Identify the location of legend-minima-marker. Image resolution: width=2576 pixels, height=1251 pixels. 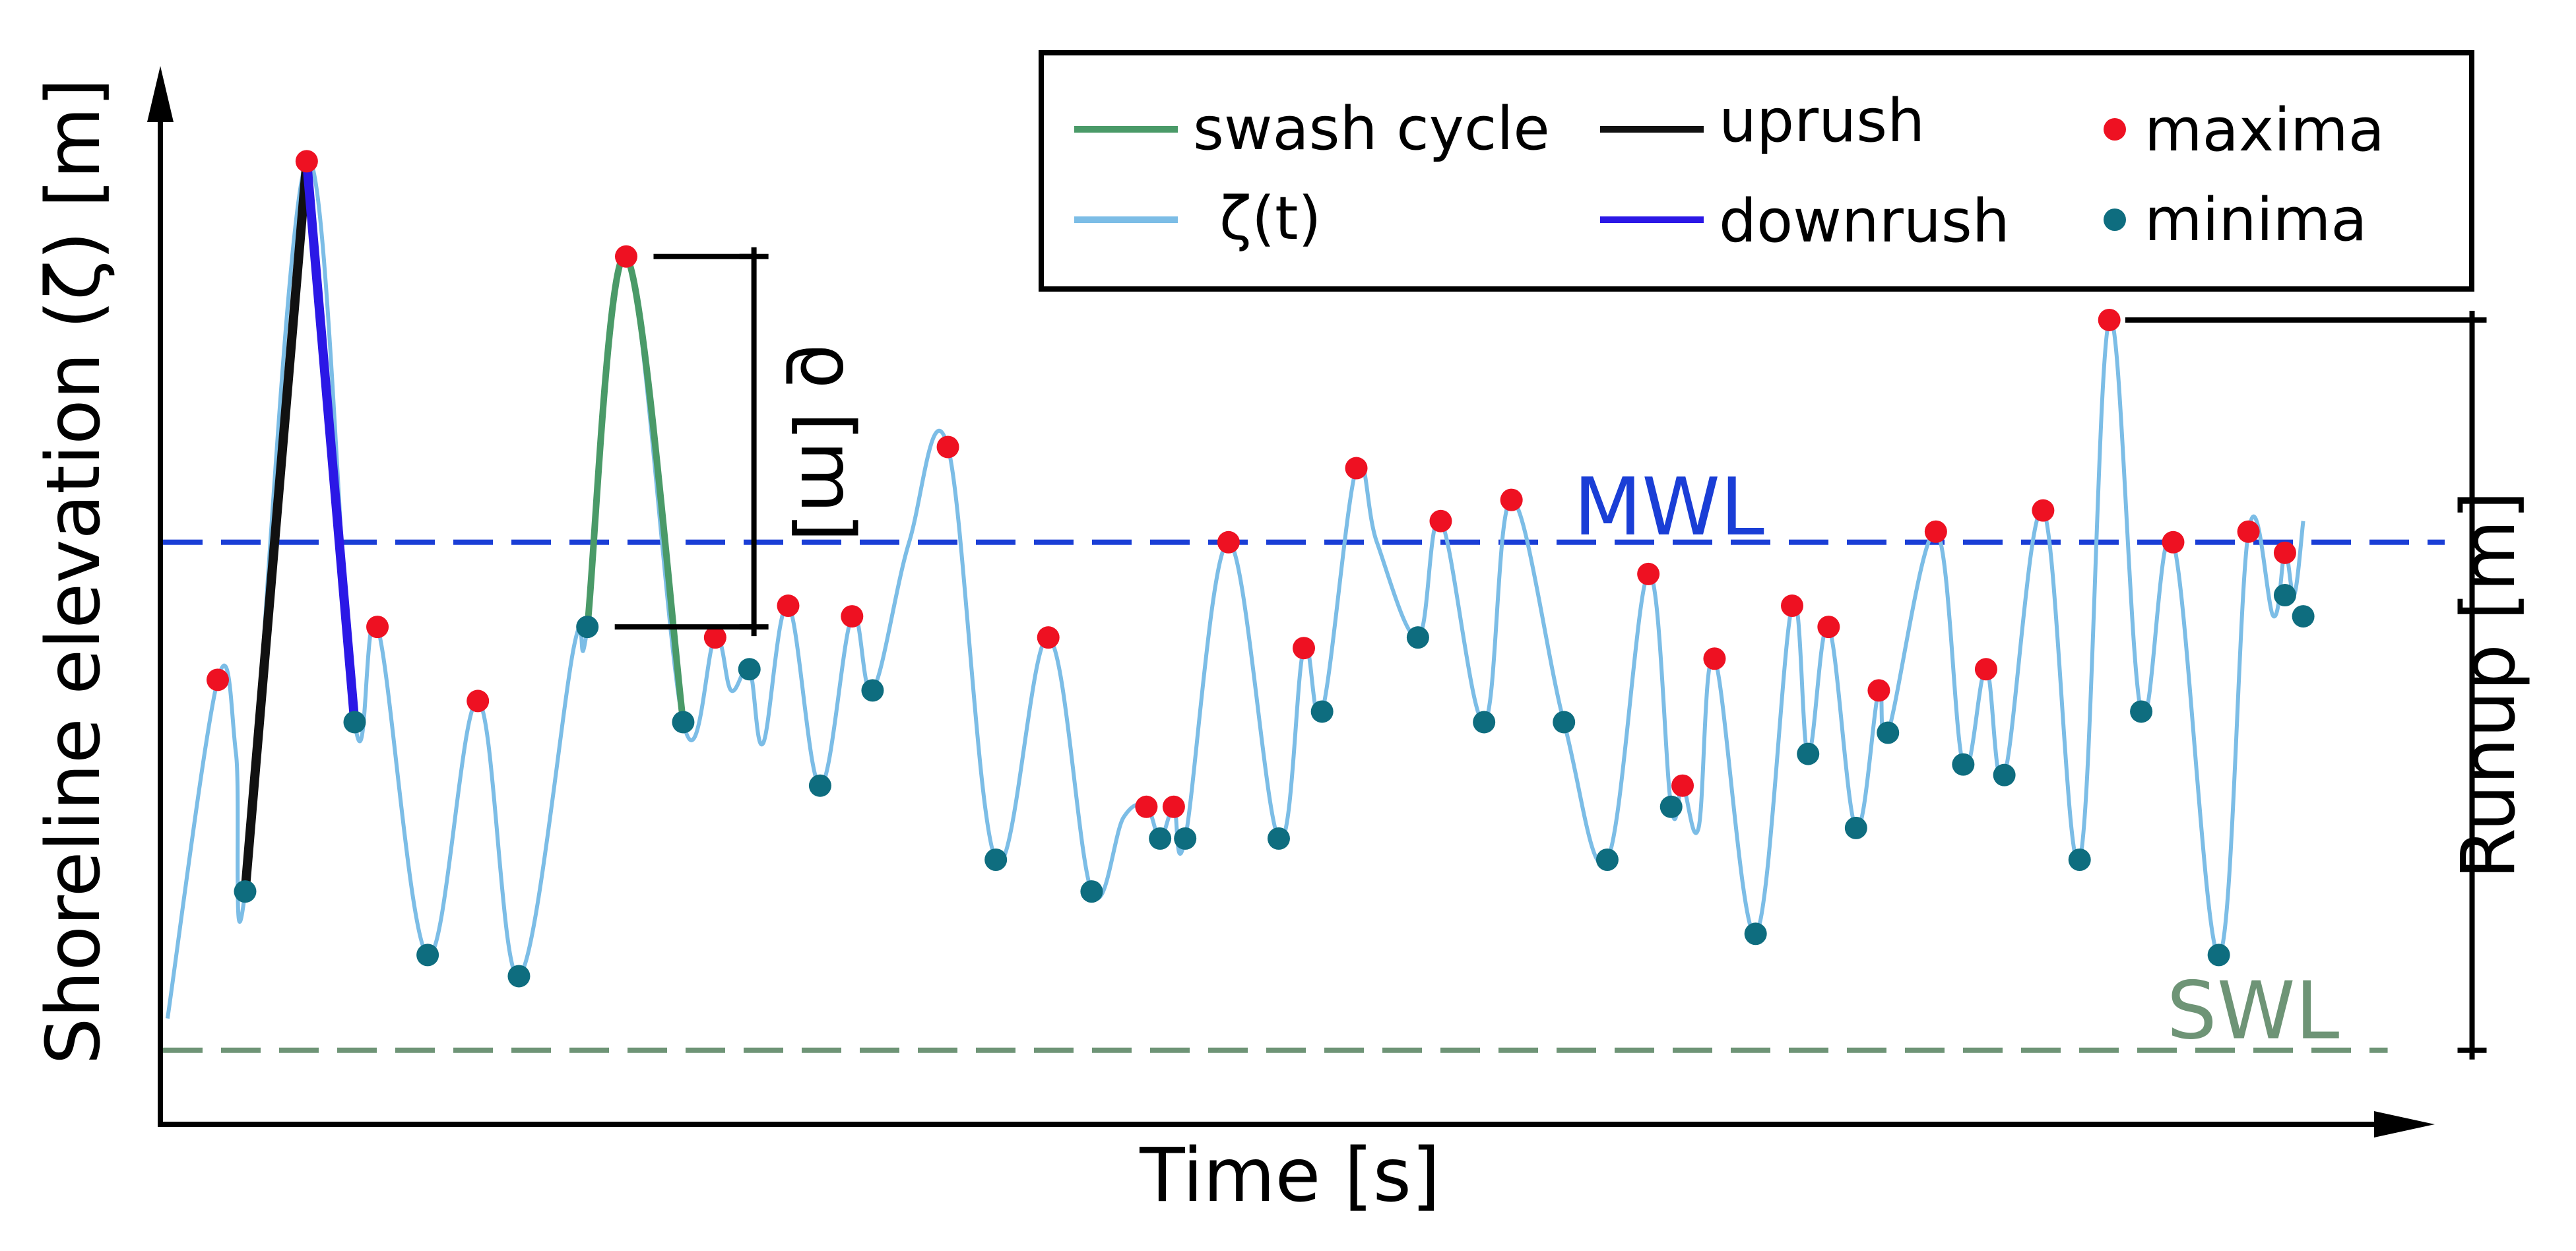
(2115, 219).